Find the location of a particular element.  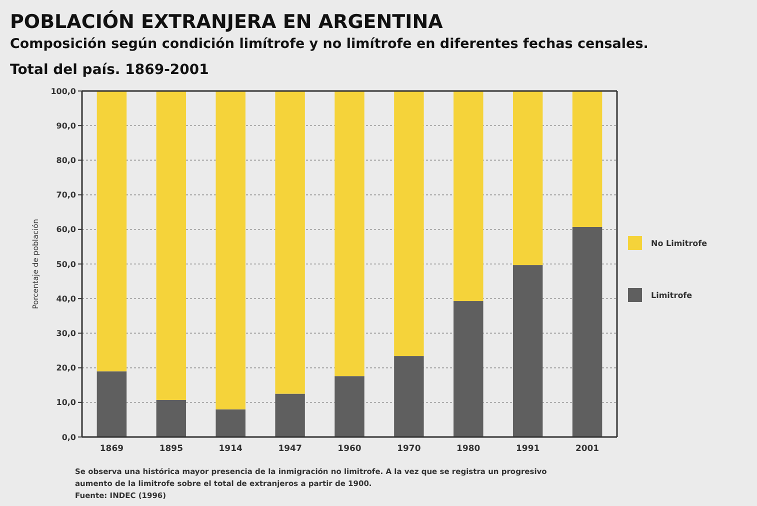

y-tick-label: 20,0 is located at coordinates (66, 368).